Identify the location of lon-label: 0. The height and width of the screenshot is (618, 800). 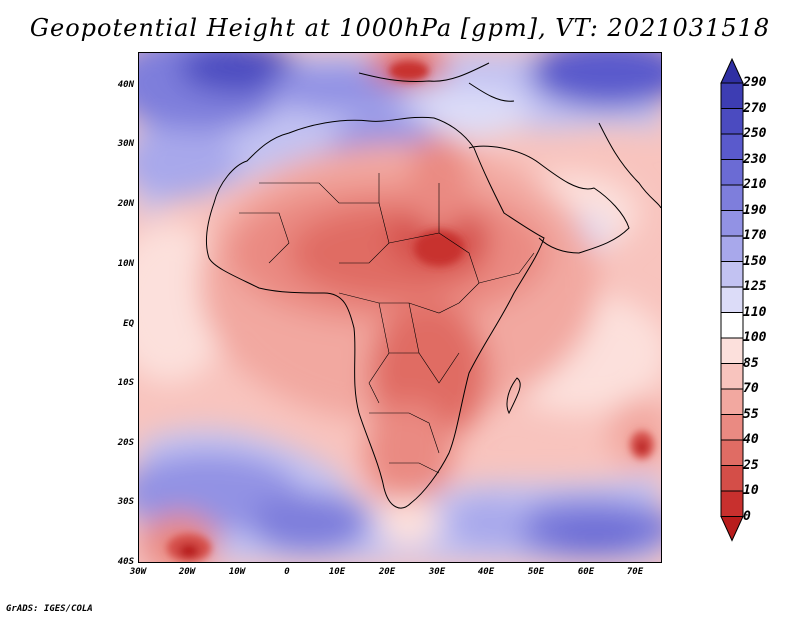
(287, 572).